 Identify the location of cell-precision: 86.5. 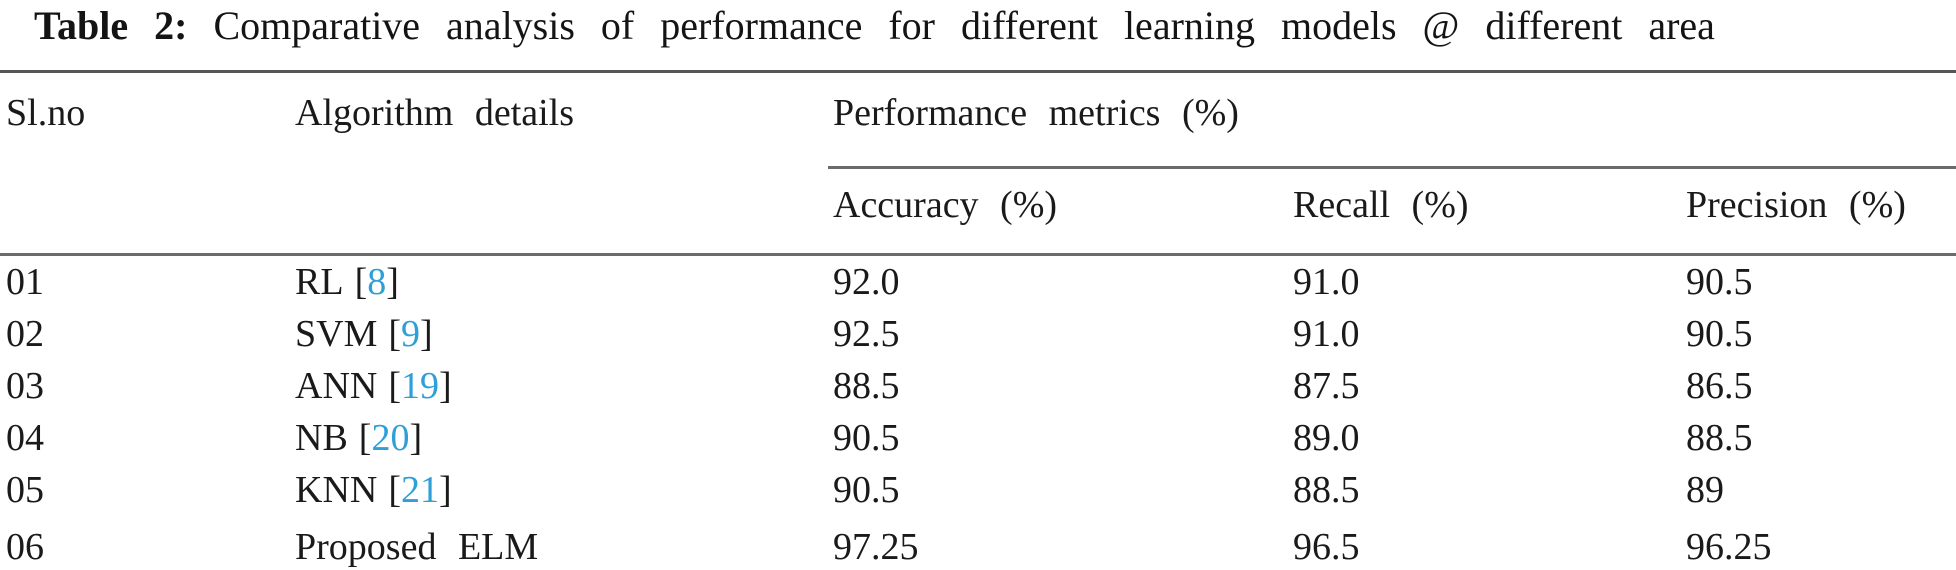
(1719, 386).